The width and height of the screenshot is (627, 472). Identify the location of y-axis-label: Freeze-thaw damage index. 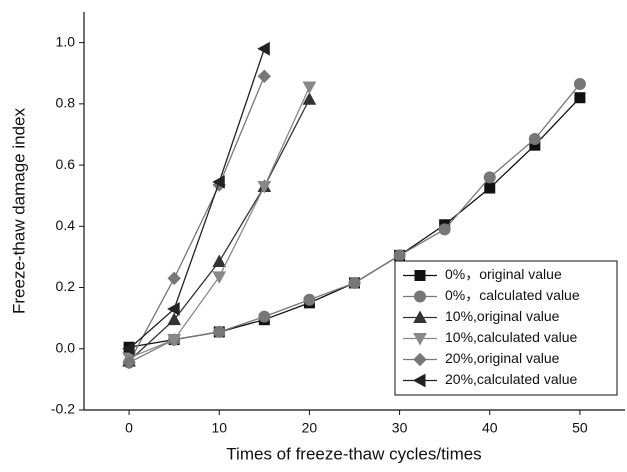
(18, 211).